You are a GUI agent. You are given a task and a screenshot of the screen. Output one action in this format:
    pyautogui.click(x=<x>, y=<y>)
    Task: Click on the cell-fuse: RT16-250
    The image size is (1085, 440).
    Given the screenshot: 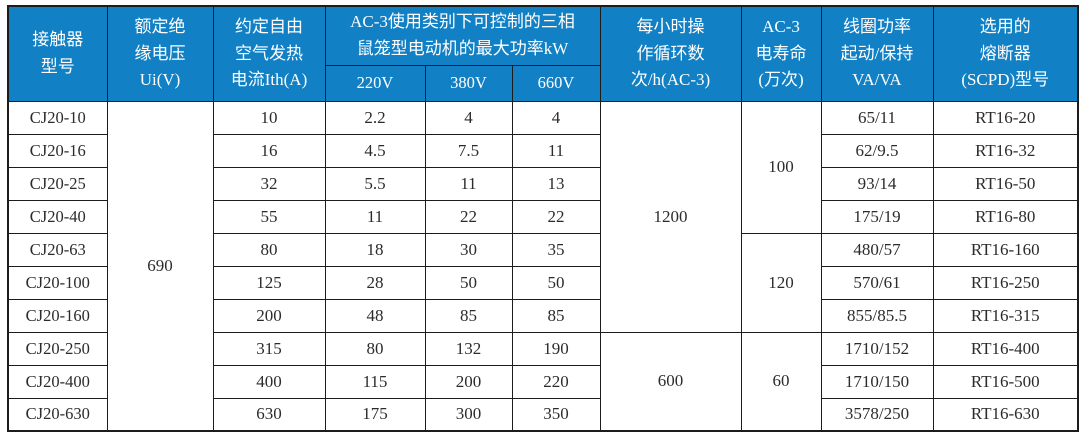 What is the action you would take?
    pyautogui.click(x=1005, y=282)
    